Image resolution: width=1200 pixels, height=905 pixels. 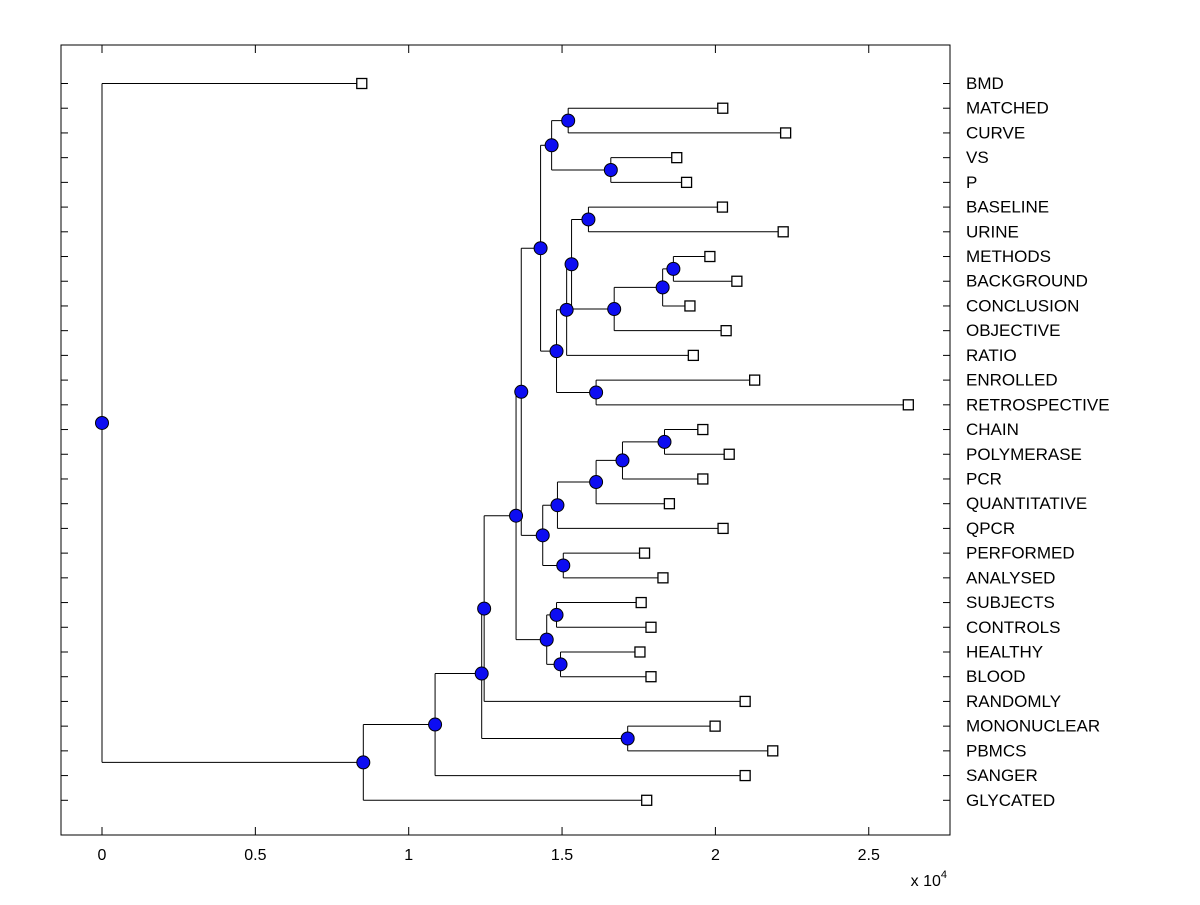 I want to click on leaf-label: PBMCS, so click(x=996, y=750).